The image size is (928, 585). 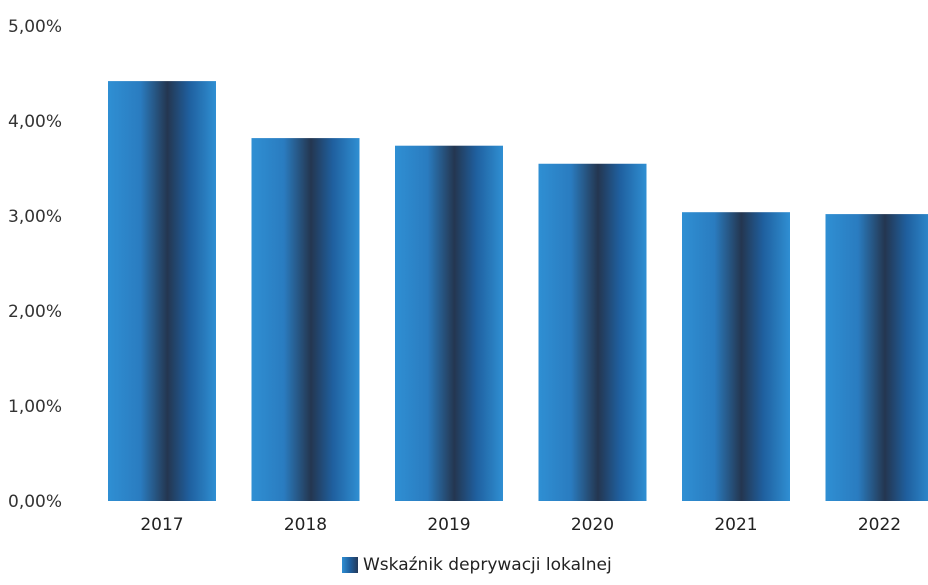 I want to click on bar-2018, so click(x=305, y=319).